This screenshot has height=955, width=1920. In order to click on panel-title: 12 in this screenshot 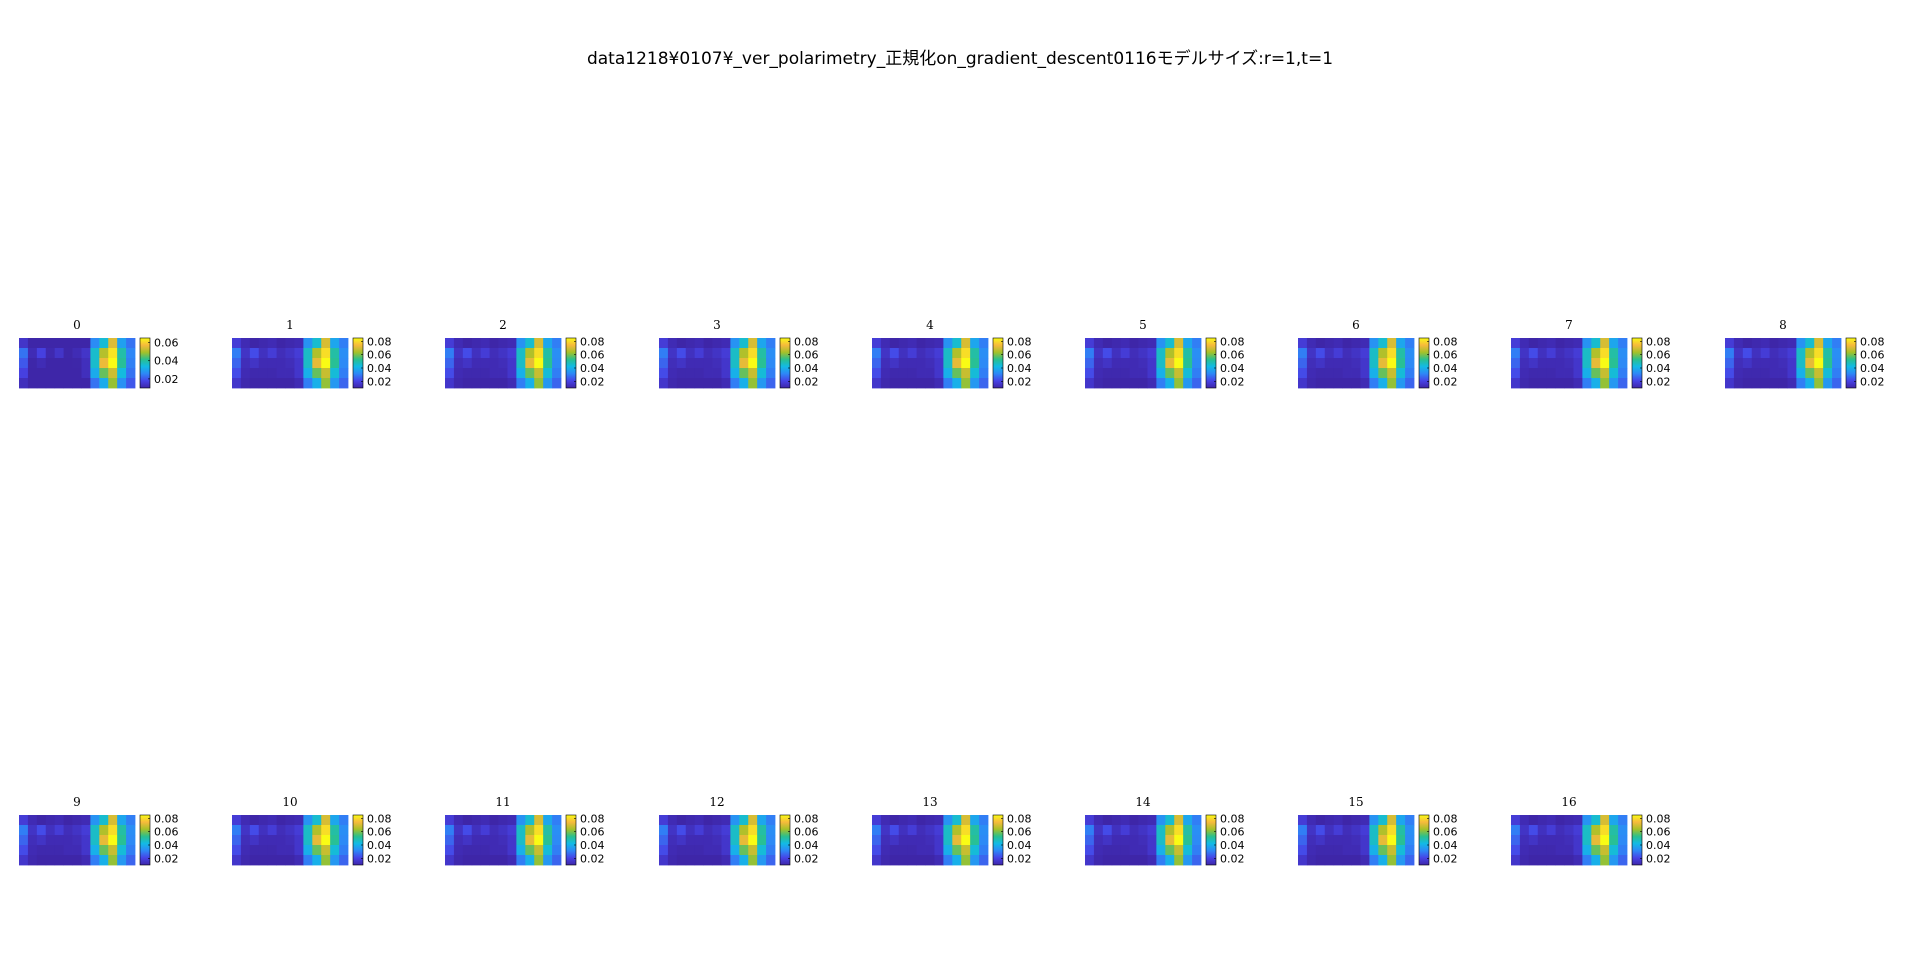, I will do `click(717, 802)`.